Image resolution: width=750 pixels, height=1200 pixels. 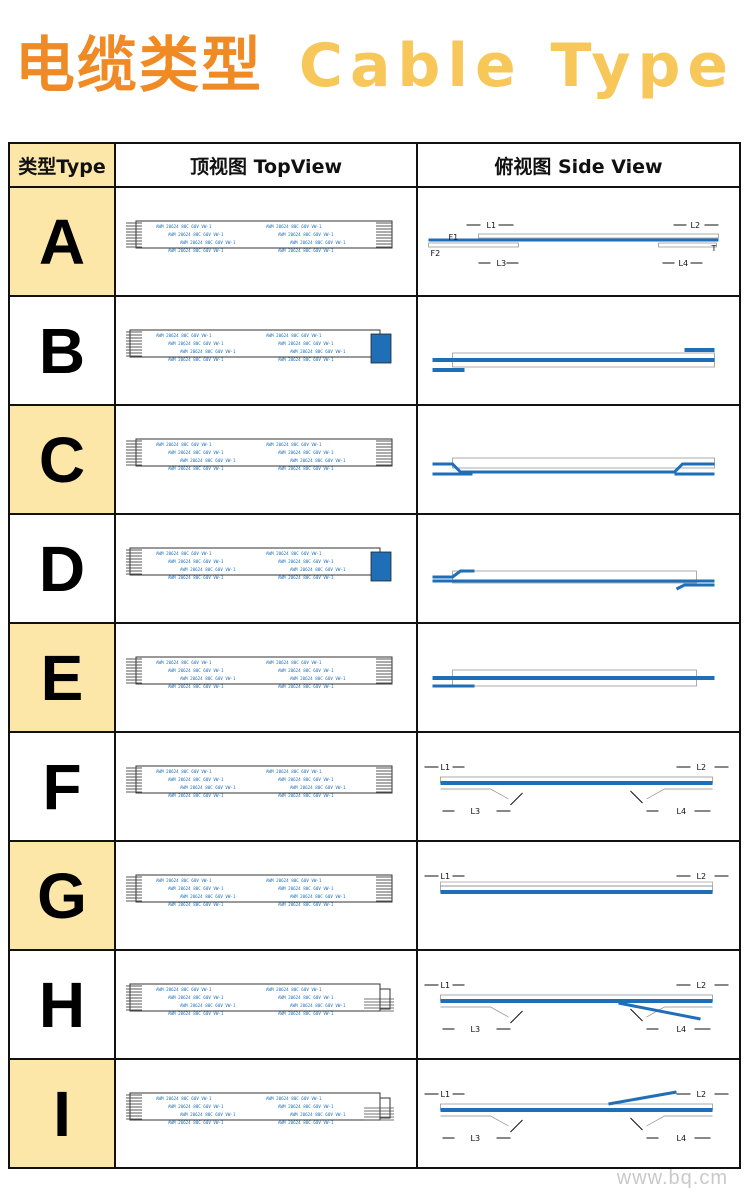 I want to click on header-topview: 顶视图 TopView, so click(x=266, y=165).